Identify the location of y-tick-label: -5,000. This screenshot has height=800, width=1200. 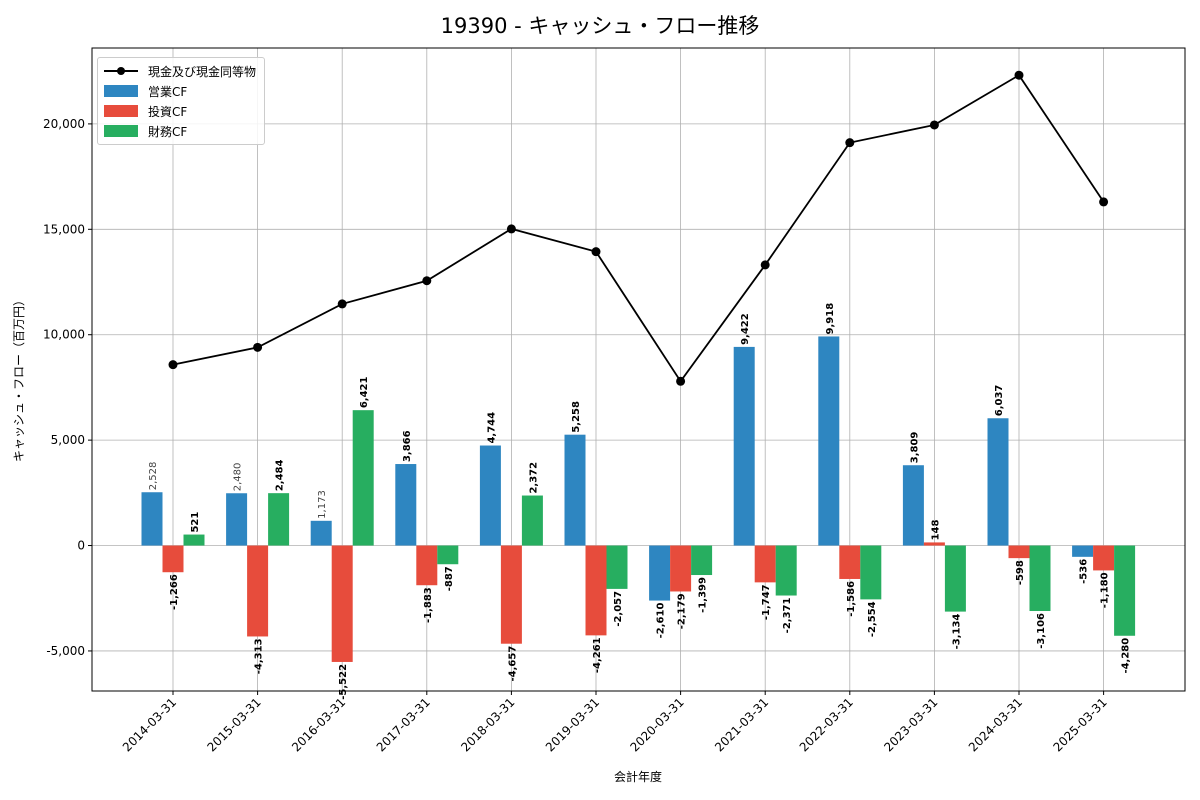
(65, 651).